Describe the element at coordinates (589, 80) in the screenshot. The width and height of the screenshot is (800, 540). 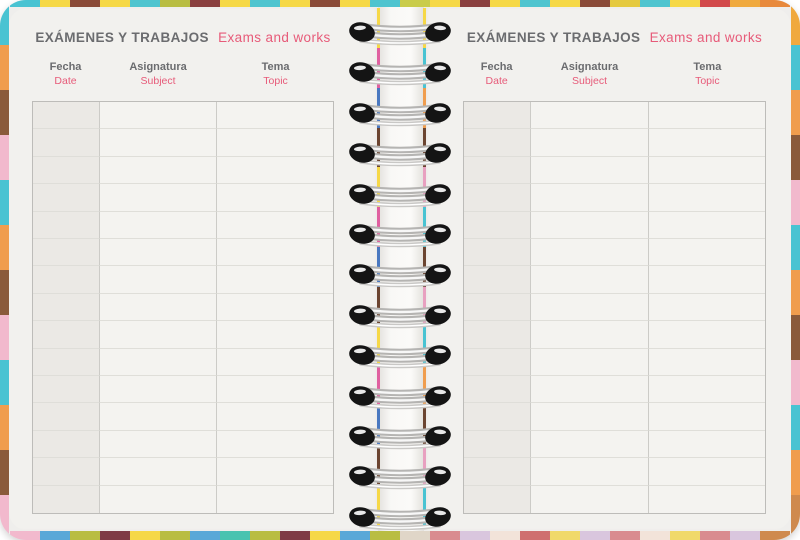
I see `column-label-en: Subject` at that location.